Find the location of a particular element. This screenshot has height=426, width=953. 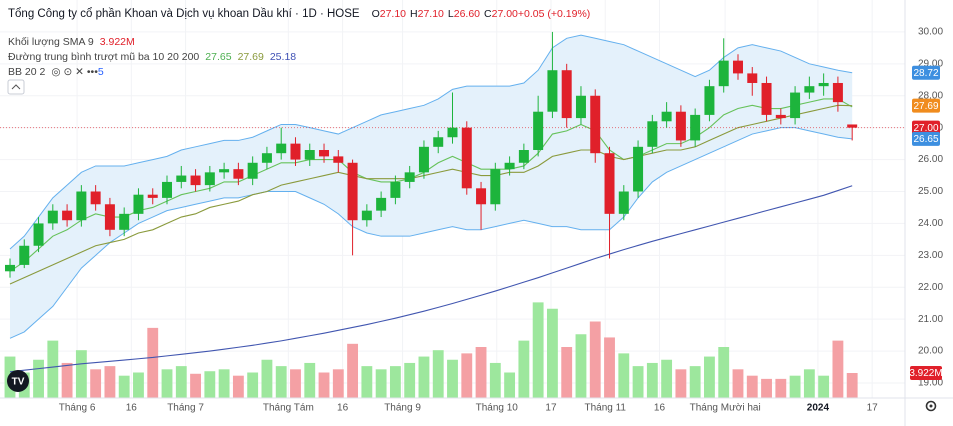

y-tick-label: 30.00 is located at coordinates (930, 32).